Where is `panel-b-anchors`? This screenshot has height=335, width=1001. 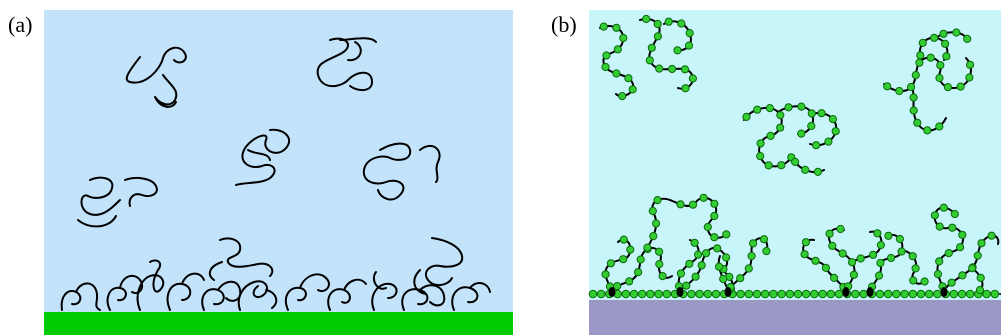
panel-b-anchors is located at coordinates (778, 292).